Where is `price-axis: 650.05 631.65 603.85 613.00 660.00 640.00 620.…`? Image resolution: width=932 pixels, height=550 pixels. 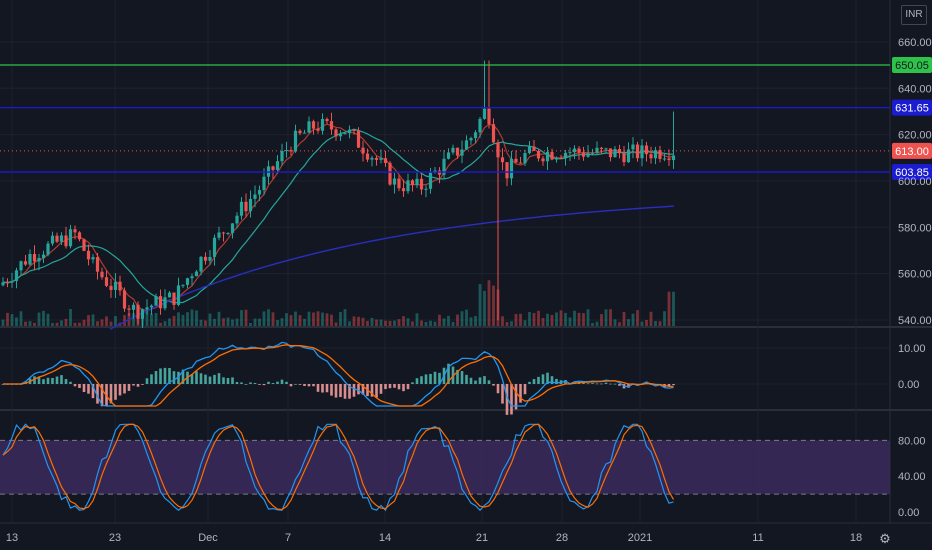
price-axis: 650.05 631.65 603.85 613.00 660.00 640.00 620.… is located at coordinates (912, 278).